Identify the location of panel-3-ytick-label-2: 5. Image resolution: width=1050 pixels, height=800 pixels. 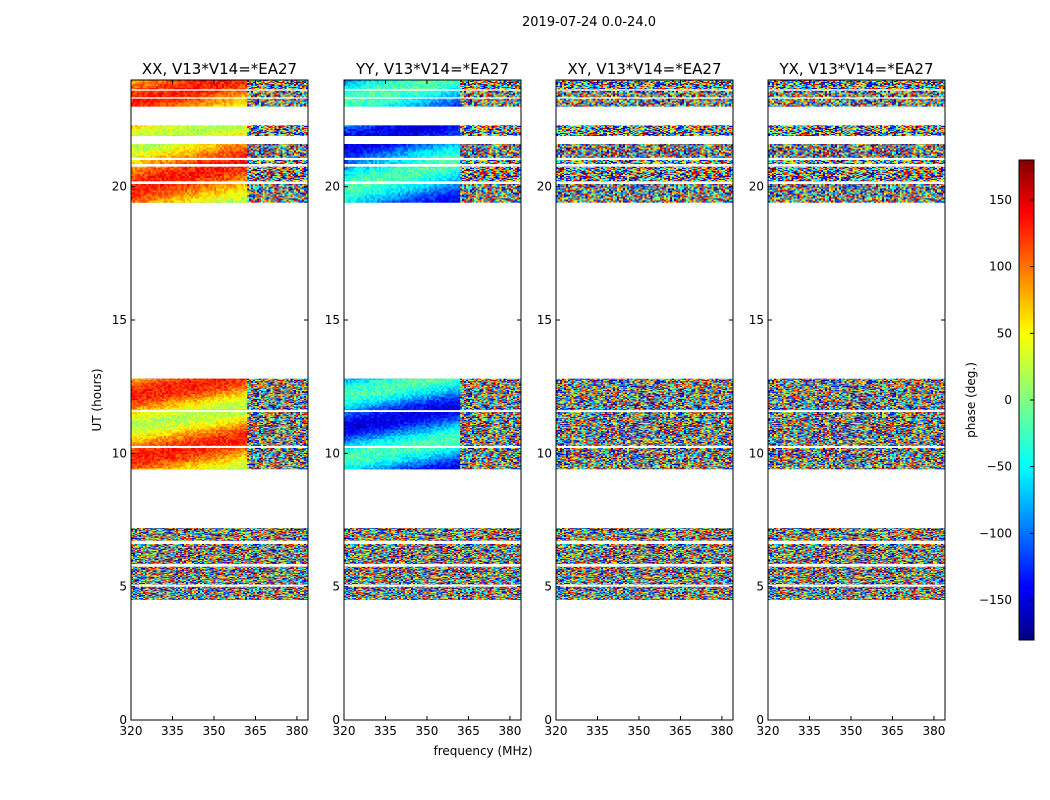
(548, 587).